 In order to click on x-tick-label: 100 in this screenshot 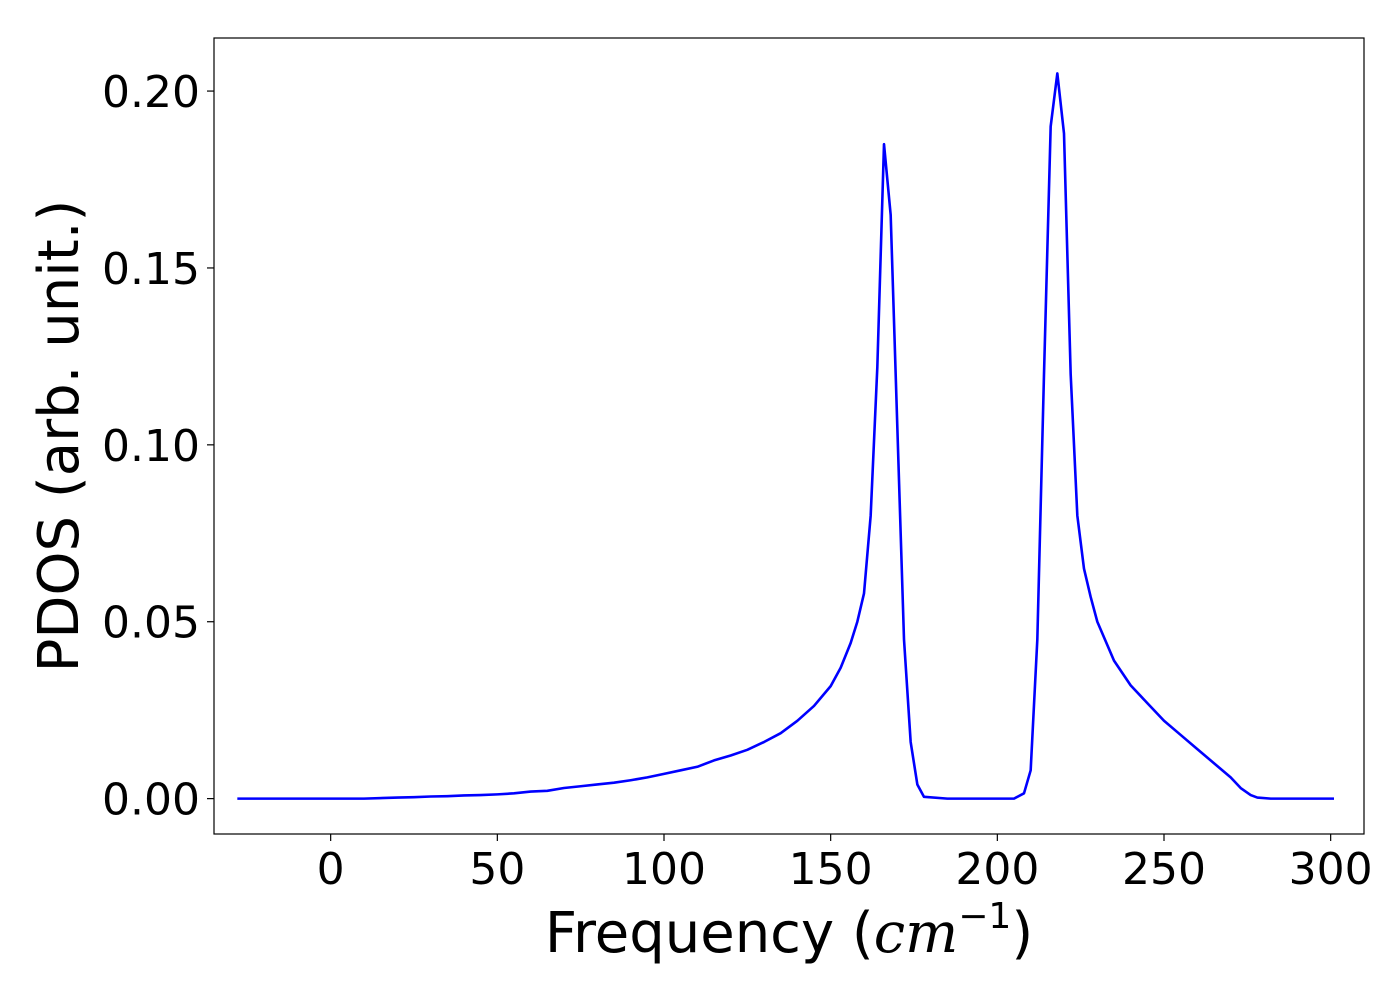, I will do `click(664, 869)`.